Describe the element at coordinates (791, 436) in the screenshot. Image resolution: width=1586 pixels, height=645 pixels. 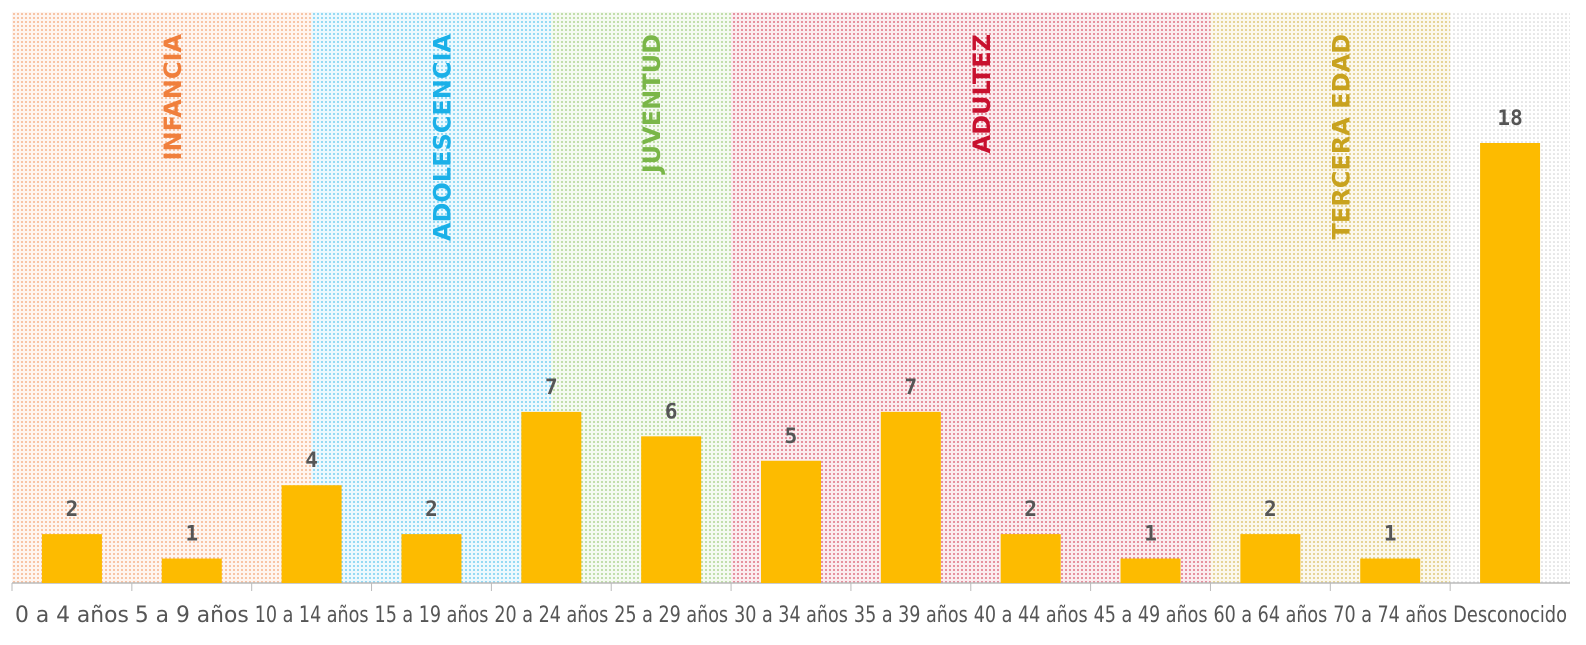
I see `data-label: 5` at that location.